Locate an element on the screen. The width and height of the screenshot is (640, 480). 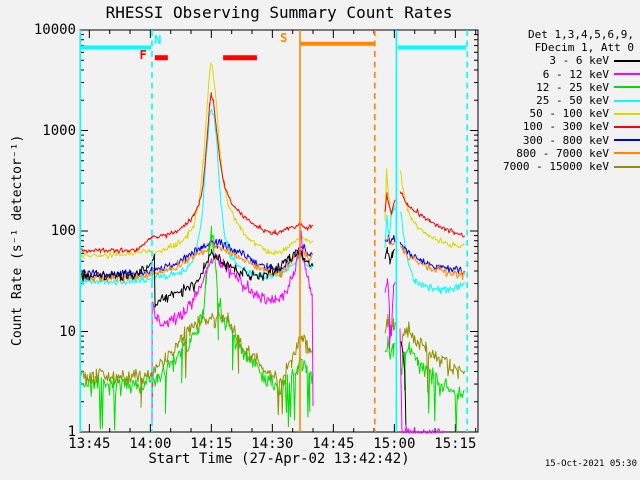
x-tick-label: 15:00 is located at coordinates (394, 444).